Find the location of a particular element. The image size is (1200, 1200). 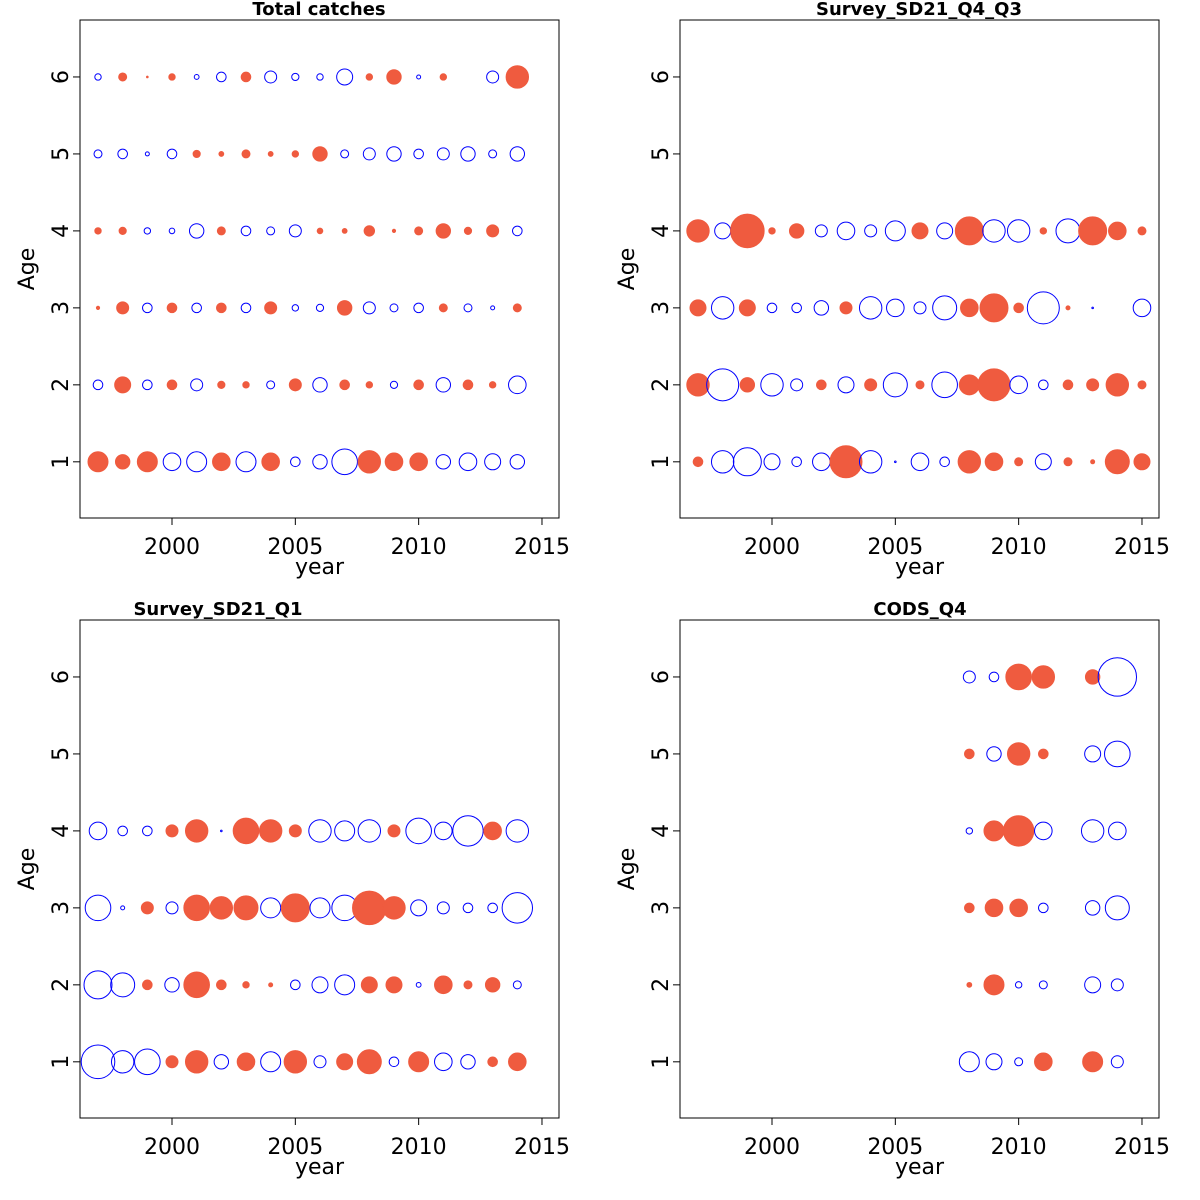

panel-title: Survey_SD21_Q4_Q3 is located at coordinates (919, 10).